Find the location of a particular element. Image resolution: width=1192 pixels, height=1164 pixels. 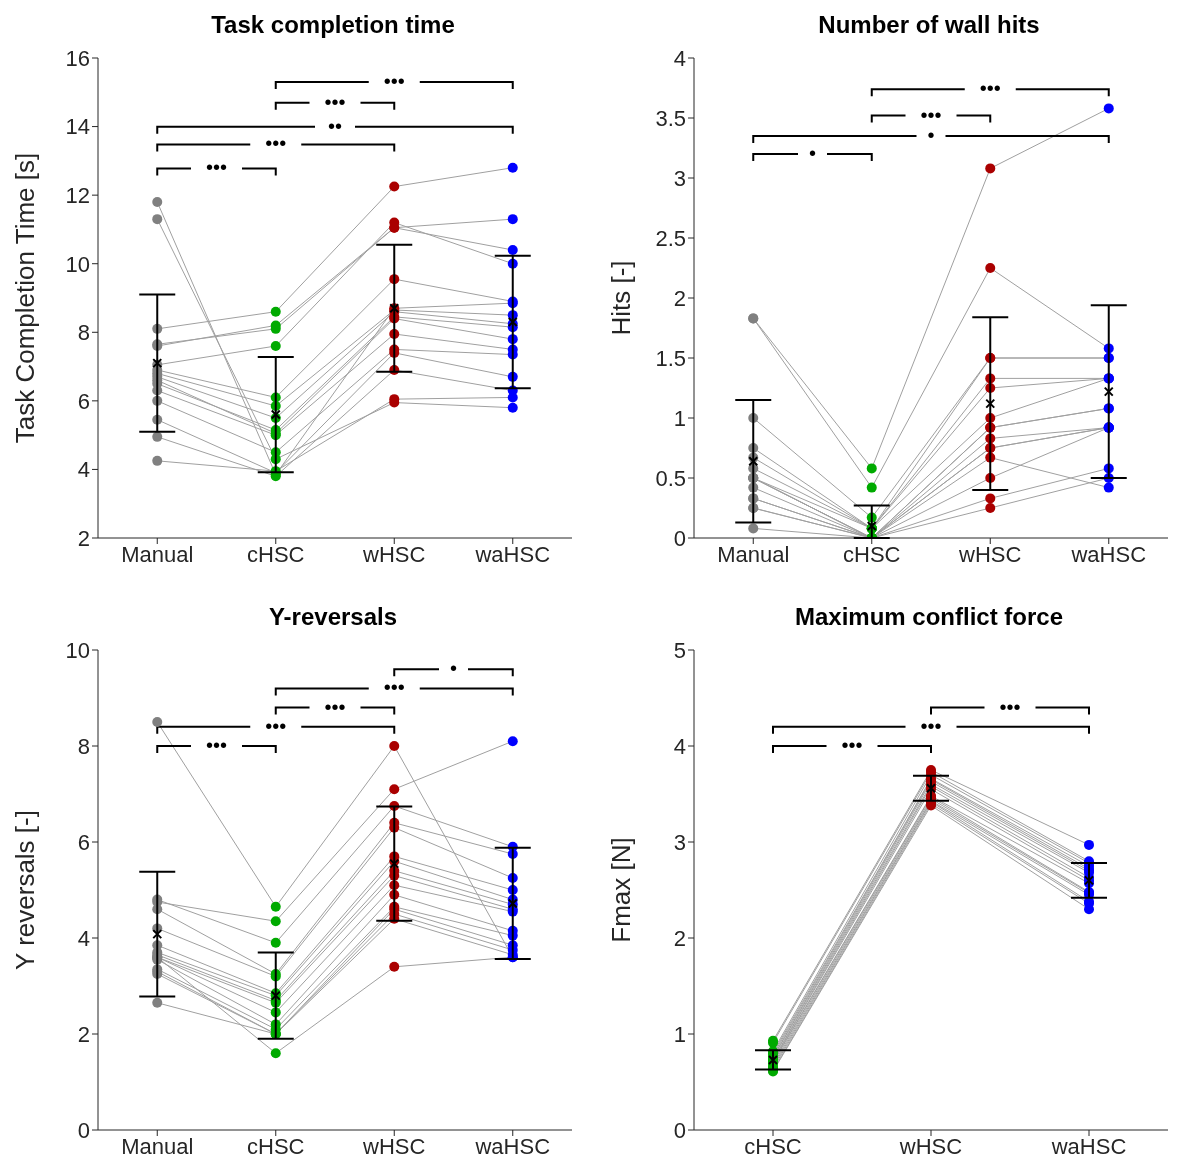

y-tick-label: 5 is located at coordinates (679, 650).